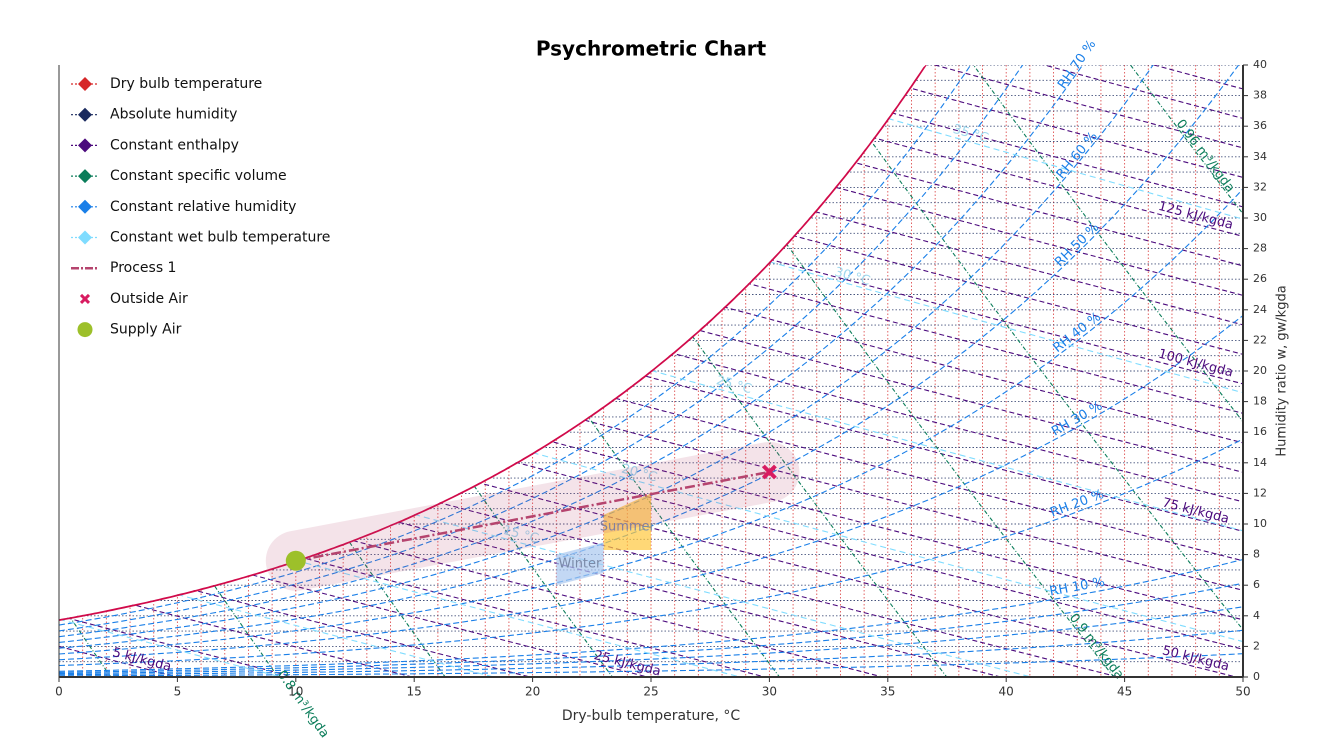 The width and height of the screenshot is (1319, 741). I want to click on line-label: 5 kJ/kgda, so click(142, 660).